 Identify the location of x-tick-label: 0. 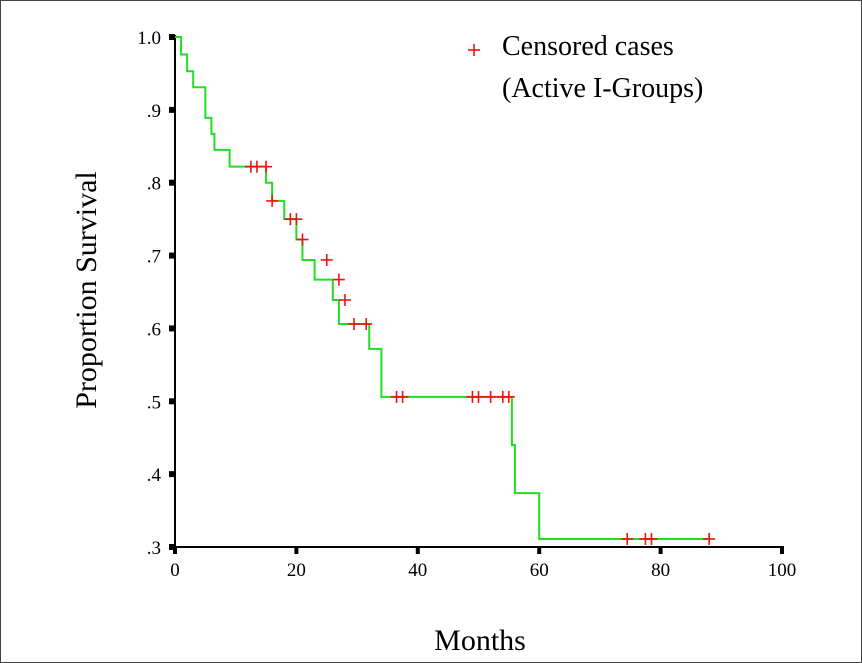
(175, 570).